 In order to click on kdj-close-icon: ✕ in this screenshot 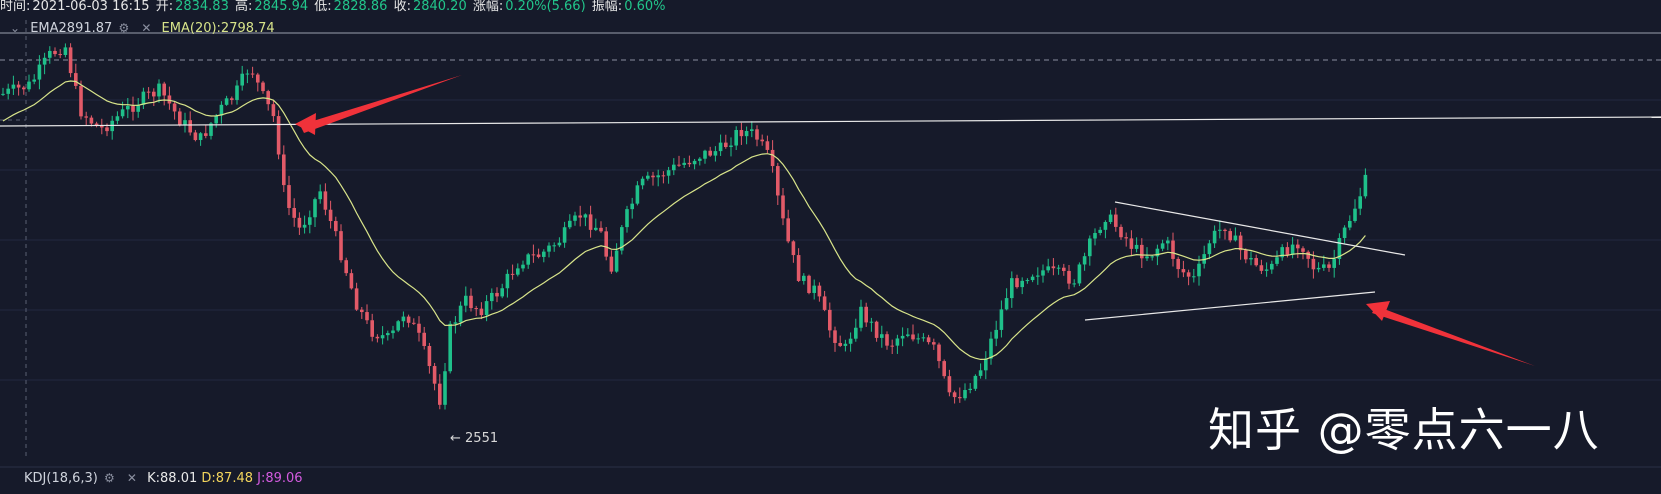, I will do `click(131, 478)`.